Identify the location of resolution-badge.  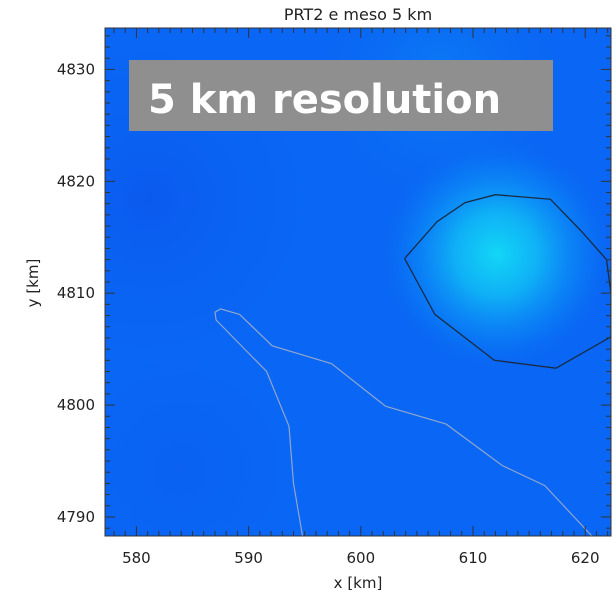
(341, 95).